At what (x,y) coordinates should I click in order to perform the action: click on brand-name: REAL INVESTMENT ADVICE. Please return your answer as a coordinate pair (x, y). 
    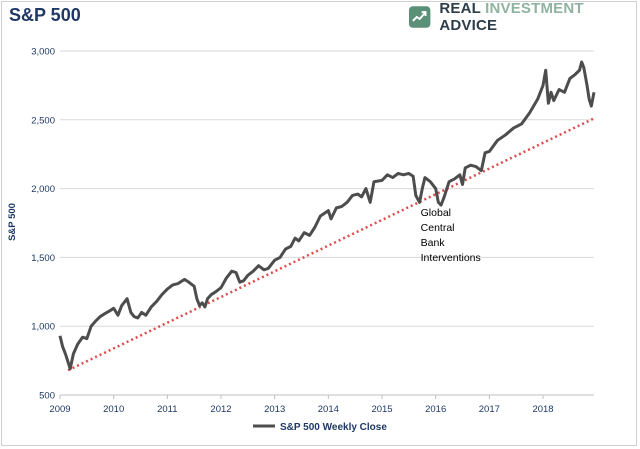
    Looking at the image, I should click on (539, 17).